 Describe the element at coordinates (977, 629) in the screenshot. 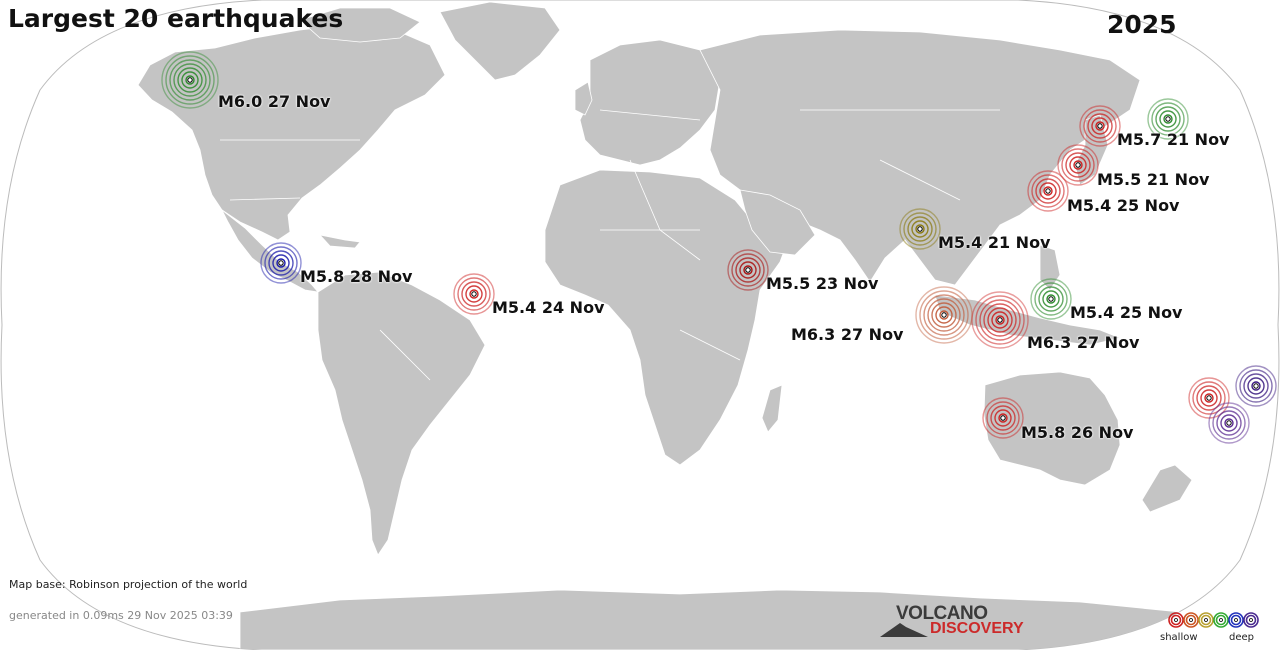

I see `logo-discovery-text: DISCOVERY` at that location.